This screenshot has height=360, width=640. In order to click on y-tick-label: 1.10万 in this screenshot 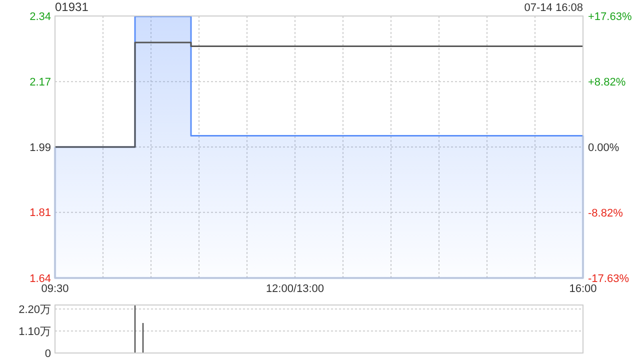, I will do `click(34, 332)`.